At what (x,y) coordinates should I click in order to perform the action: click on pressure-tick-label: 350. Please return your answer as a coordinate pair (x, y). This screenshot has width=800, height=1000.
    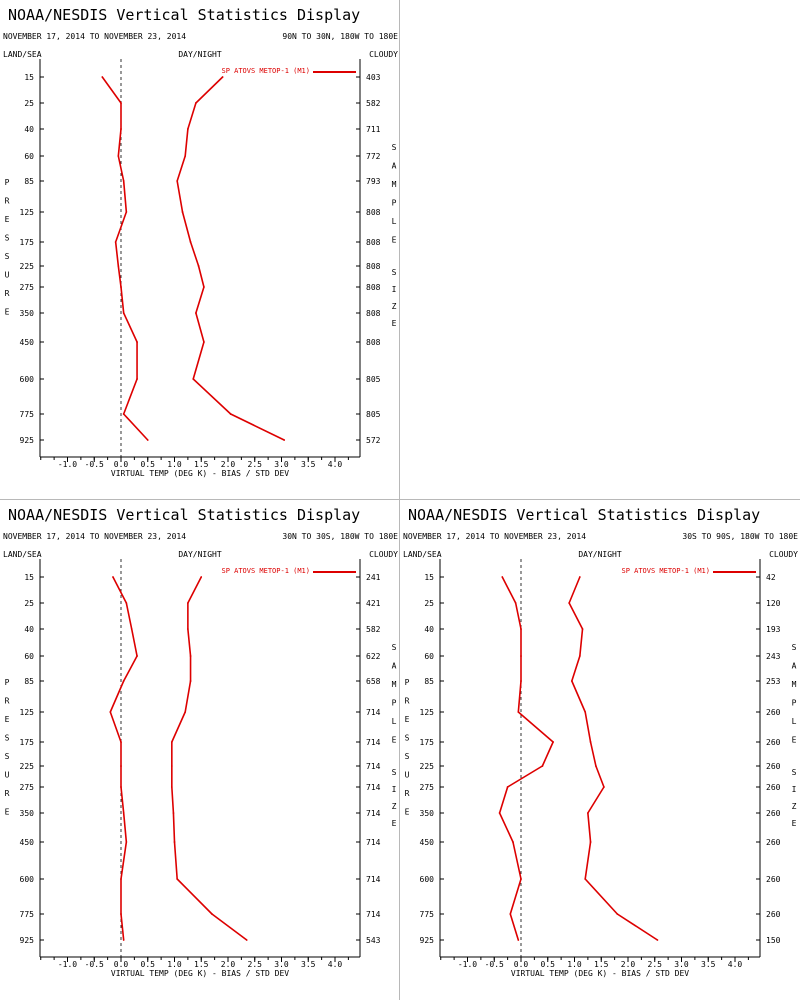
    Looking at the image, I should click on (427, 813).